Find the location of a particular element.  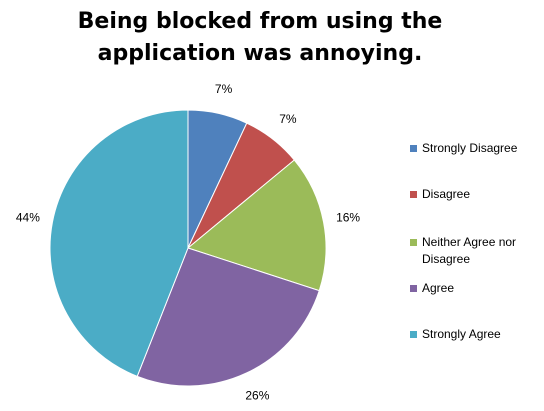

legend-item-strongly-agree: Strongly Agree is located at coordinates (477, 334).